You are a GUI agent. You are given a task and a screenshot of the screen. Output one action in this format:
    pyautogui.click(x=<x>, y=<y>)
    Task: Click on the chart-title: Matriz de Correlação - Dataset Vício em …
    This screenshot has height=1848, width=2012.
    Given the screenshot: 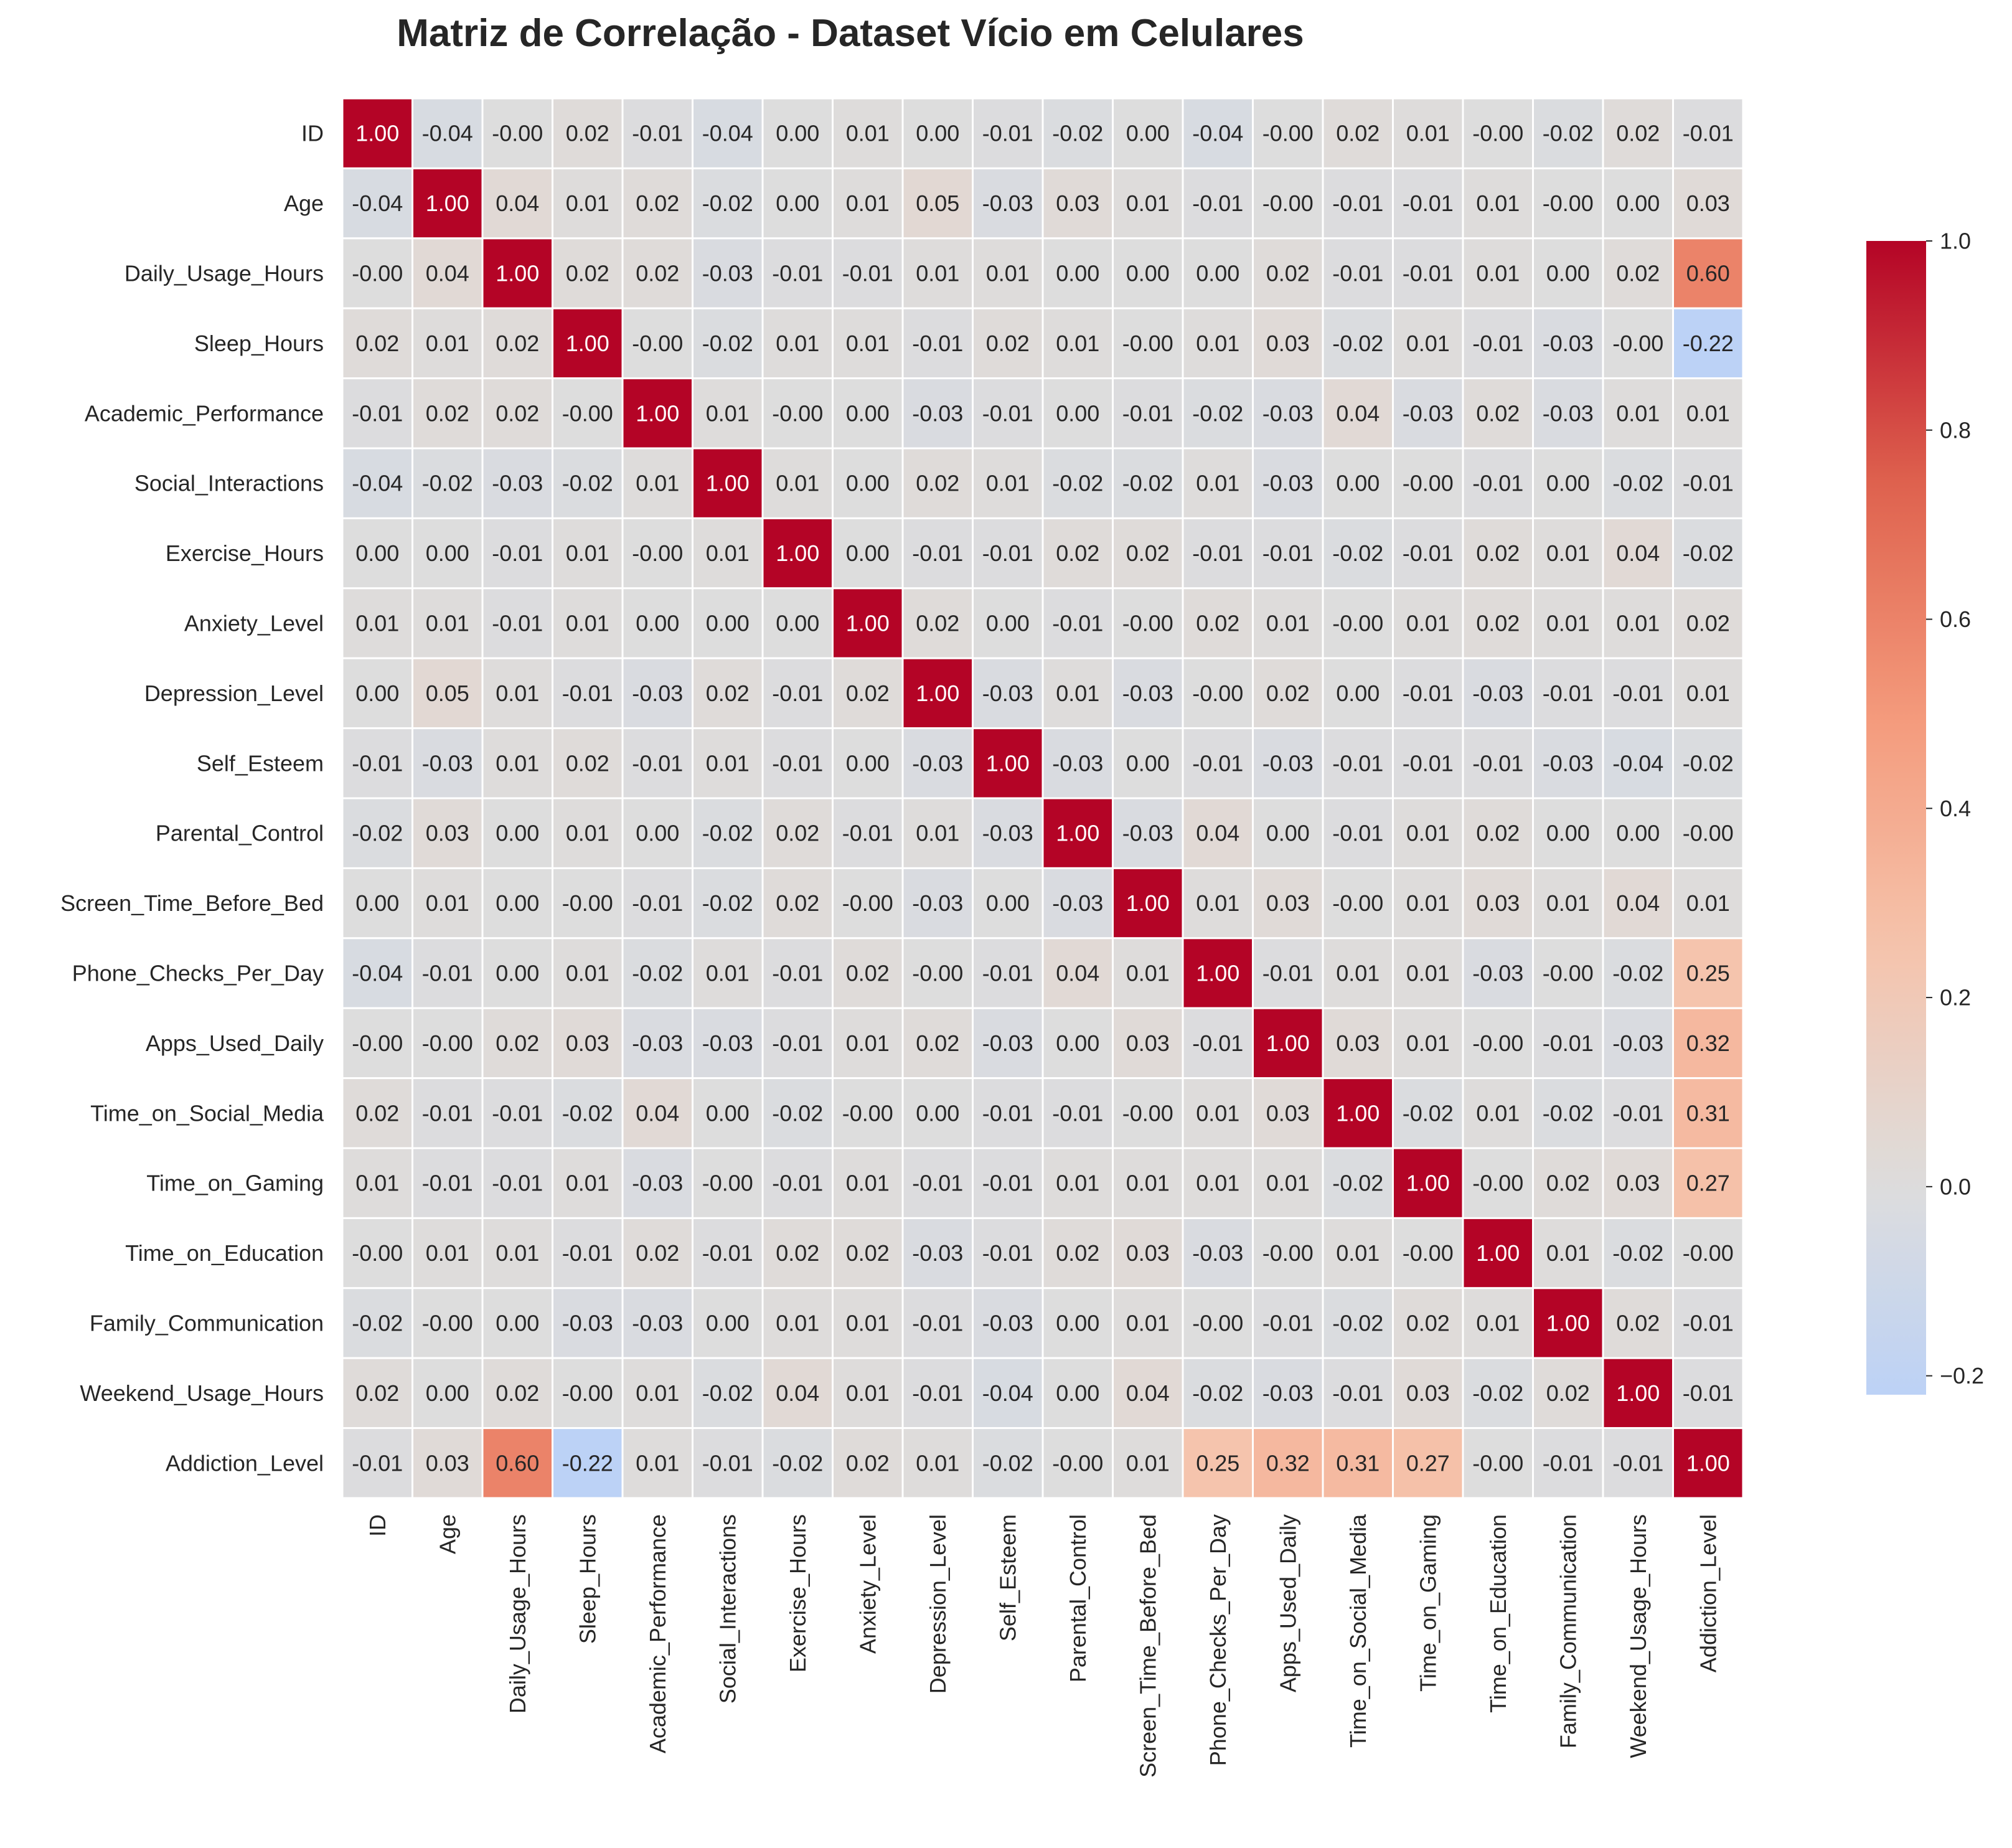 What is the action you would take?
    pyautogui.click(x=850, y=33)
    